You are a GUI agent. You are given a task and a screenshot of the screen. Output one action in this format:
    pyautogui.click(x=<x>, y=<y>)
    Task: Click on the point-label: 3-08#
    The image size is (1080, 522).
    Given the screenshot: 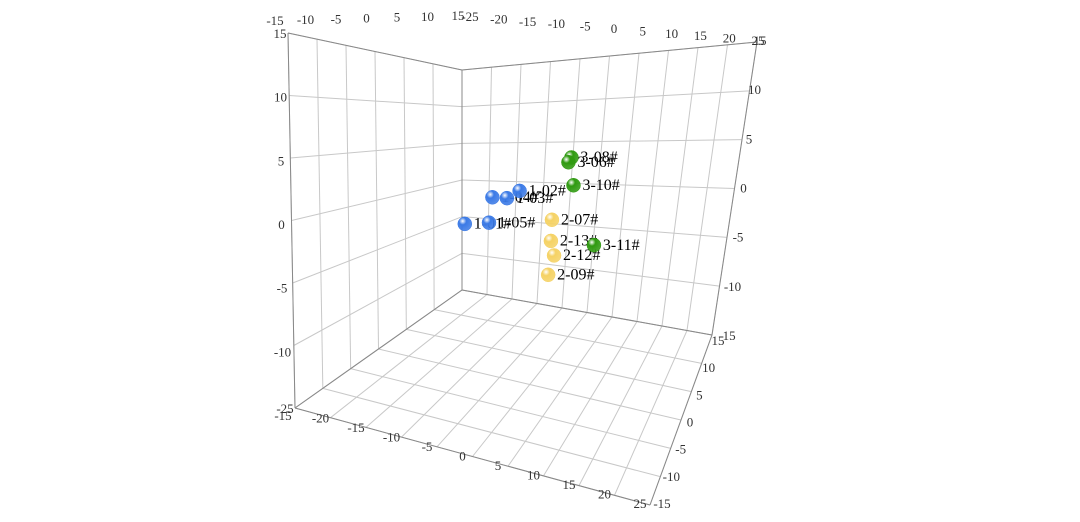 What is the action you would take?
    pyautogui.click(x=598, y=157)
    